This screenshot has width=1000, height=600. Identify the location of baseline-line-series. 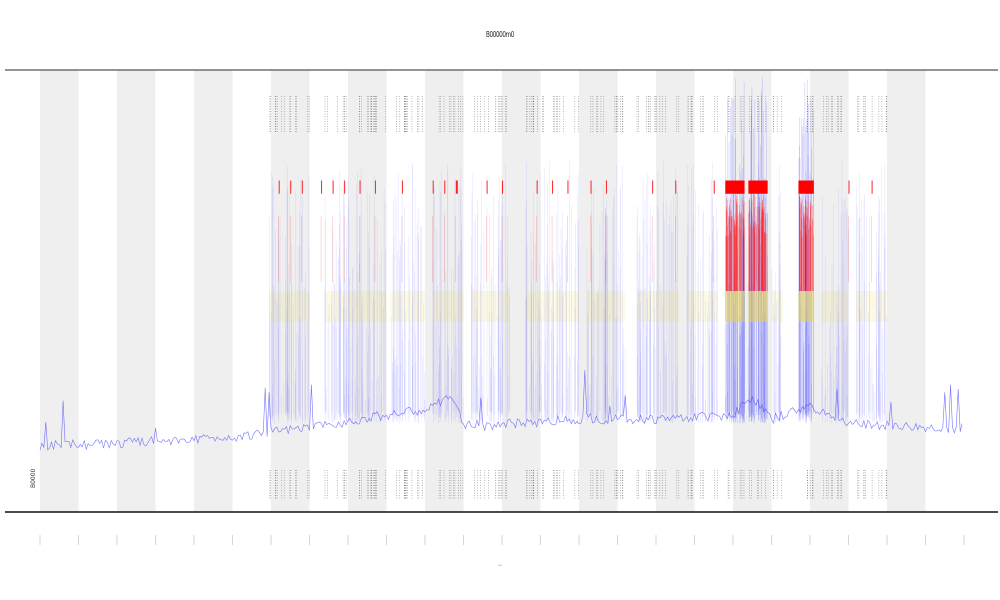
(501, 410).